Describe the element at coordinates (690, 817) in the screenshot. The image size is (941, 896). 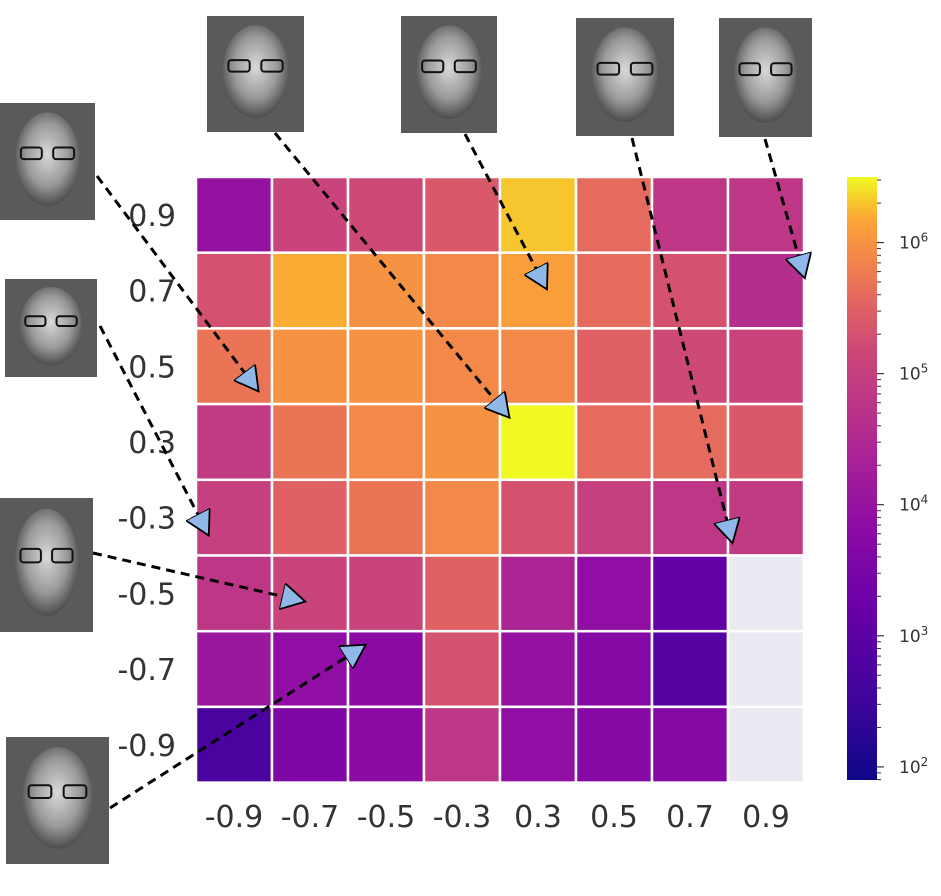
I see `x-tick-label: 0.7` at that location.